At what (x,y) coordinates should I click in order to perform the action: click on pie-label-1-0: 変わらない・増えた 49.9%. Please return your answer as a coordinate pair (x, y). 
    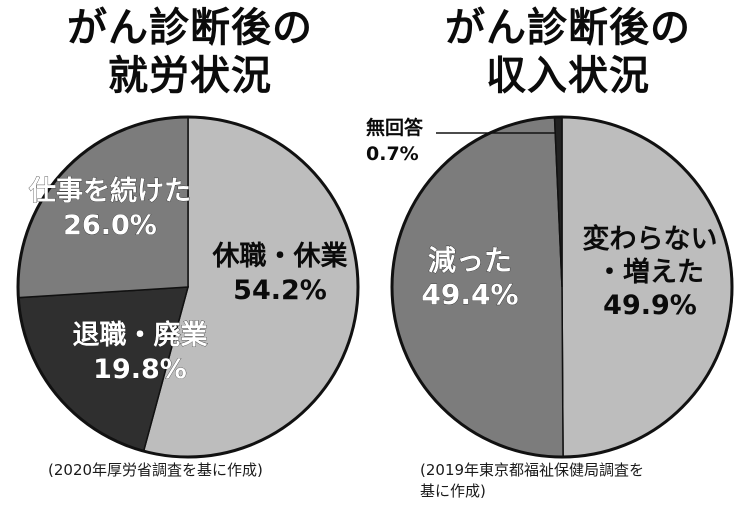
    Looking at the image, I should click on (650, 272).